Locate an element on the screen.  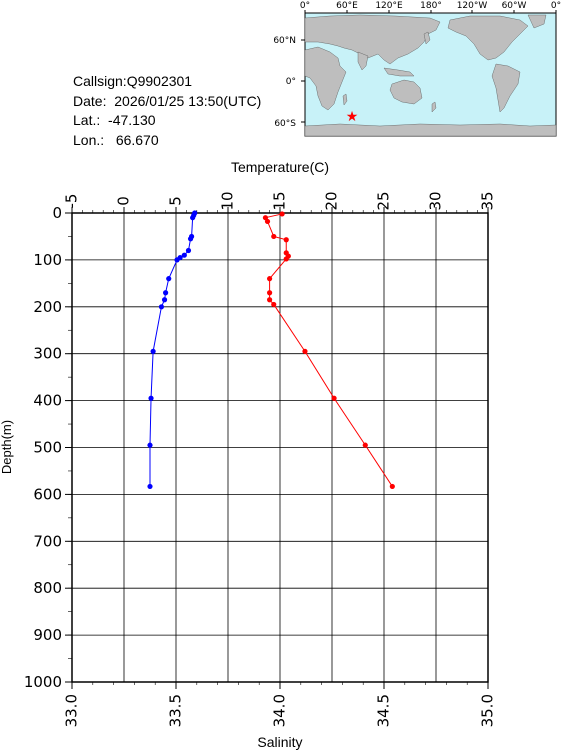
depth-tick-labels: 0 100 200 300 400 500 600 700 800 900 1000 is located at coordinates (43, 447).